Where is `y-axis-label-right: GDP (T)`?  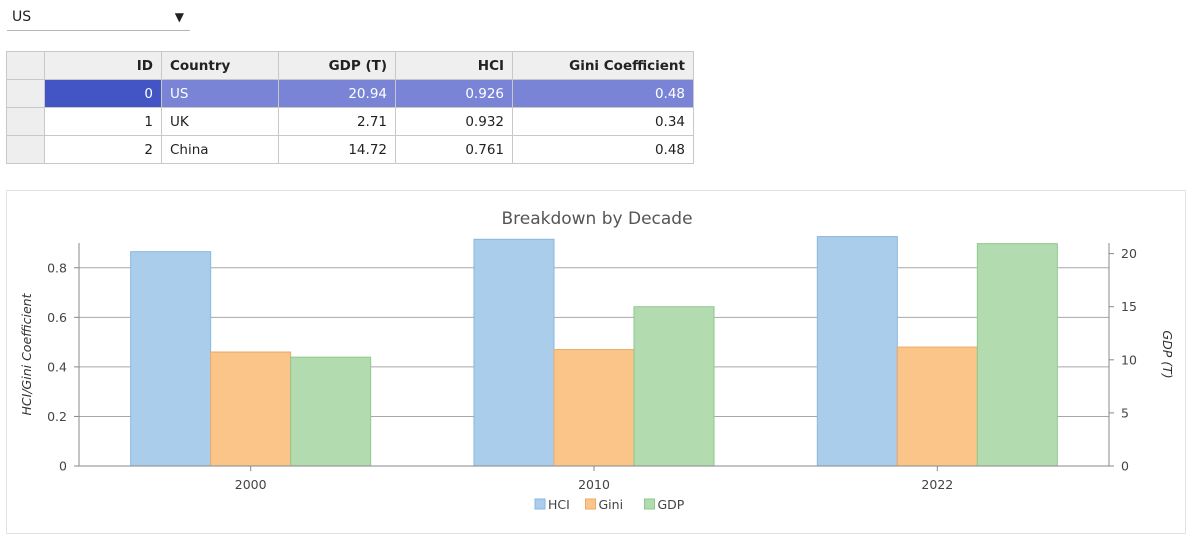 y-axis-label-right: GDP (T) is located at coordinates (1167, 354).